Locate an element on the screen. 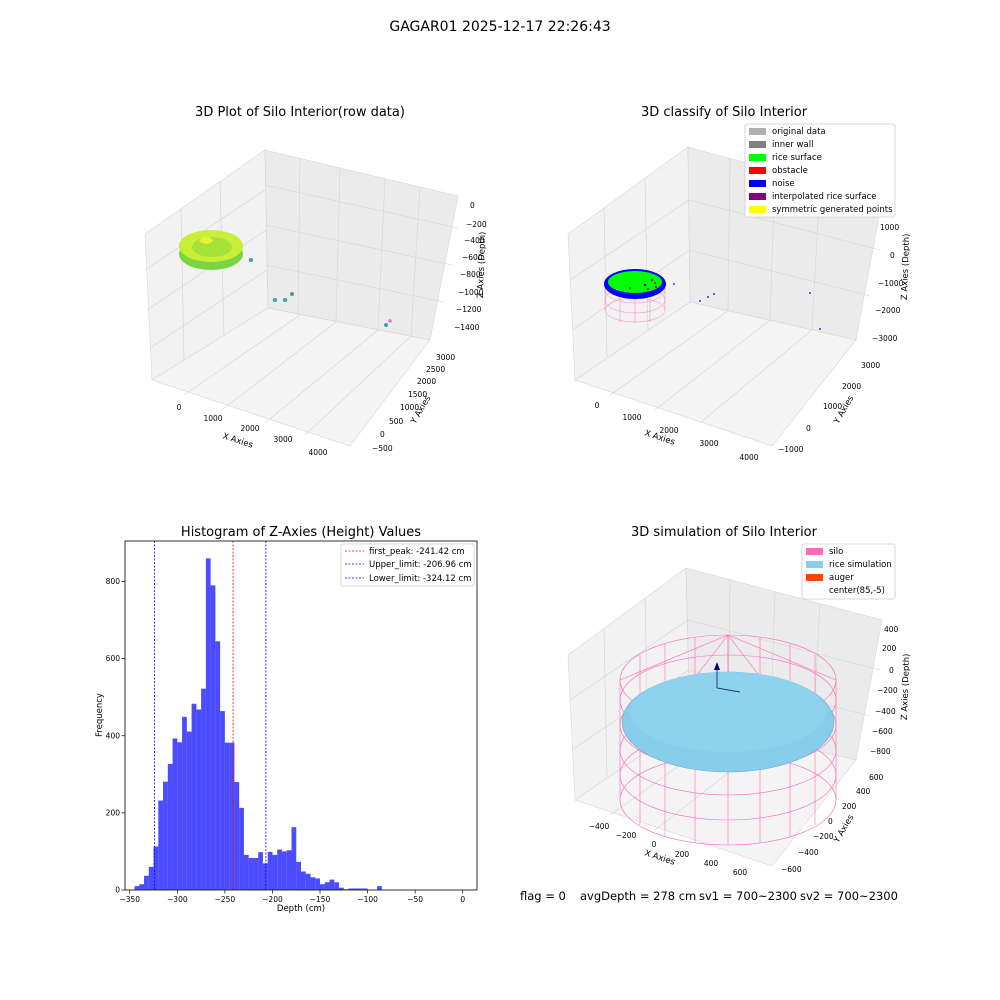 This screenshot has height=1000, width=1000. legend-label-upper-limit: Upper_limit: -206.96 cm is located at coordinates (420, 565).